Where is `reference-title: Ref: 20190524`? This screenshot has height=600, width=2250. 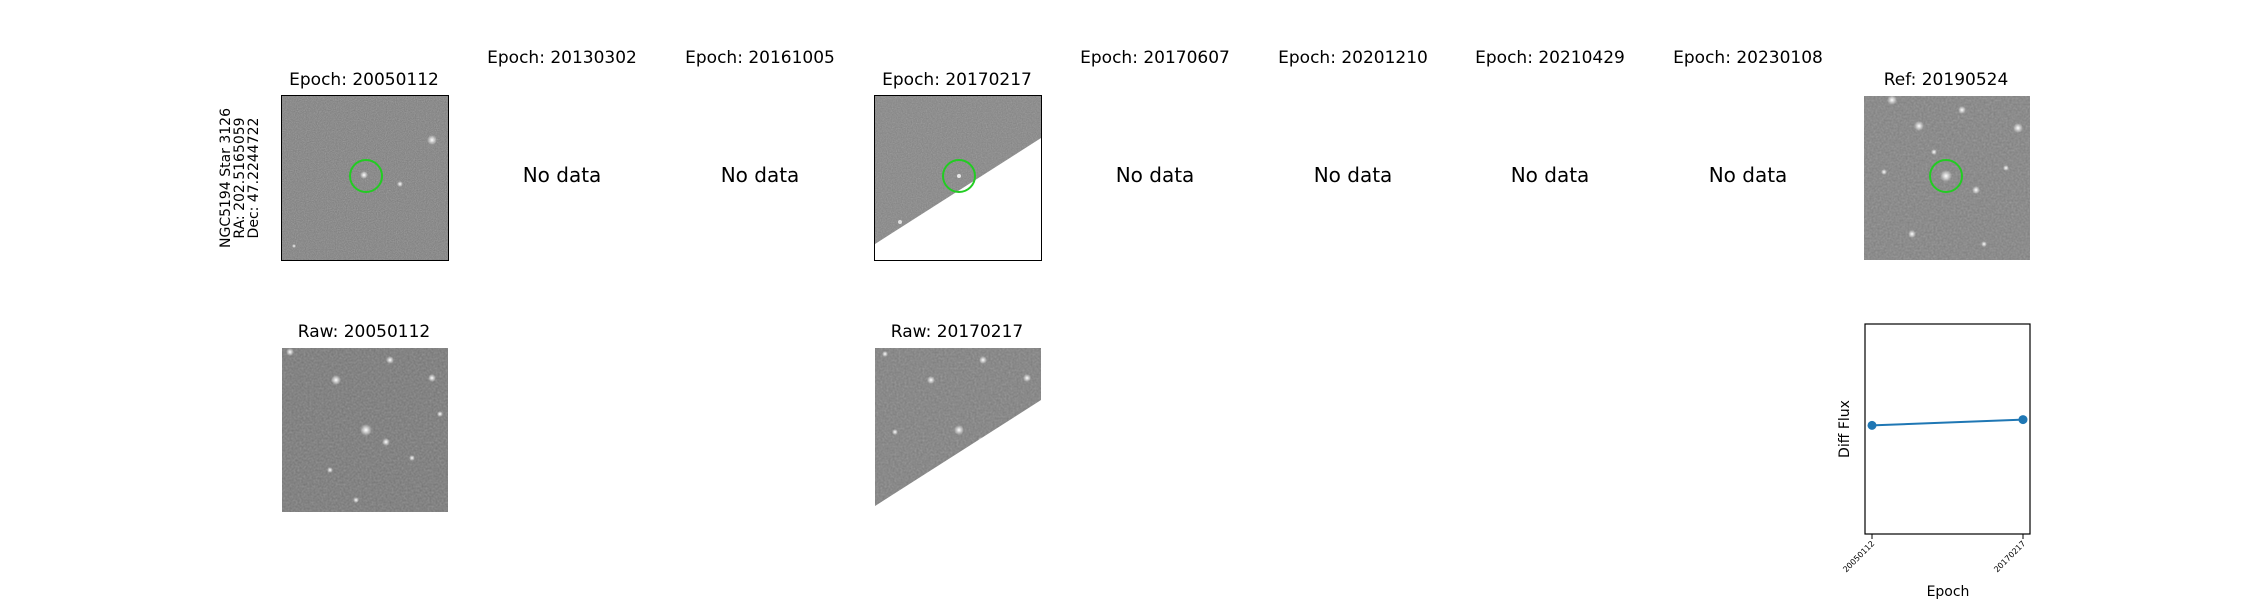 reference-title: Ref: 20190524 is located at coordinates (1946, 80).